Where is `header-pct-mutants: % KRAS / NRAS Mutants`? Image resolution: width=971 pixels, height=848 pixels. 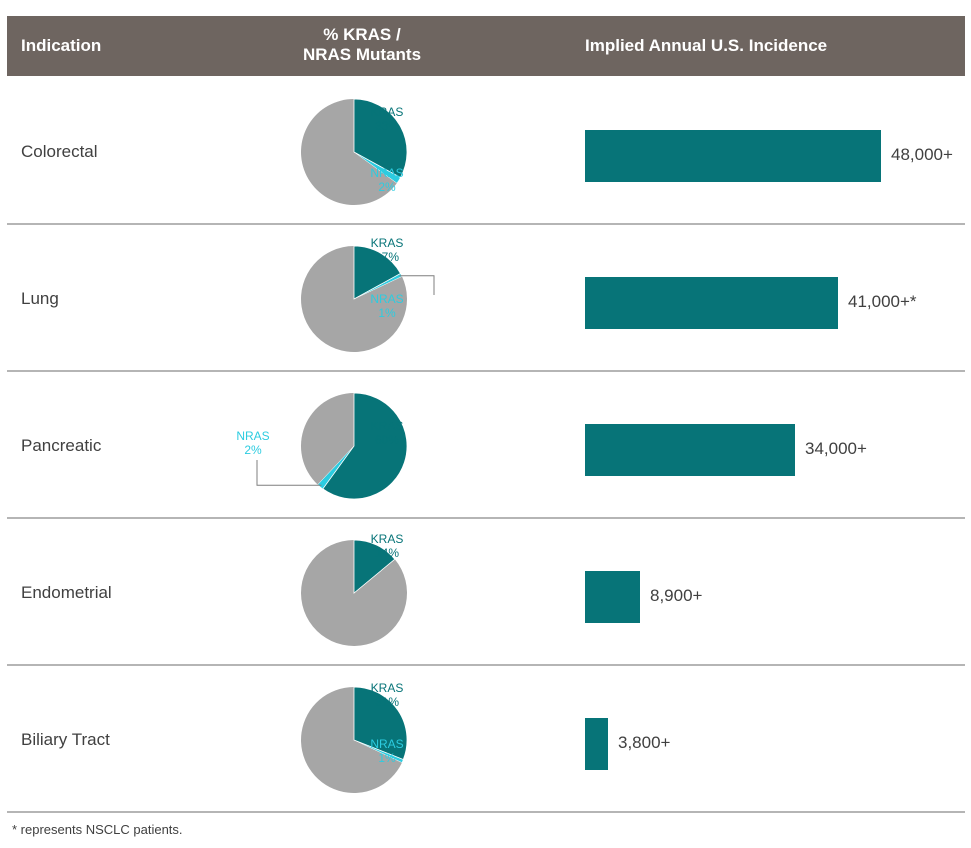
header-pct-mutants: % KRAS / NRAS Mutants is located at coordinates (362, 44).